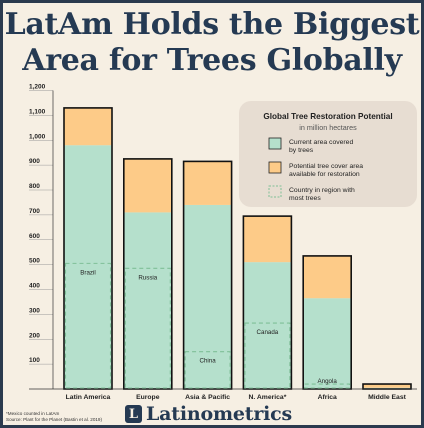  What do you see at coordinates (275, 191) in the screenshot?
I see `legend-swatch-country` at bounding box center [275, 191].